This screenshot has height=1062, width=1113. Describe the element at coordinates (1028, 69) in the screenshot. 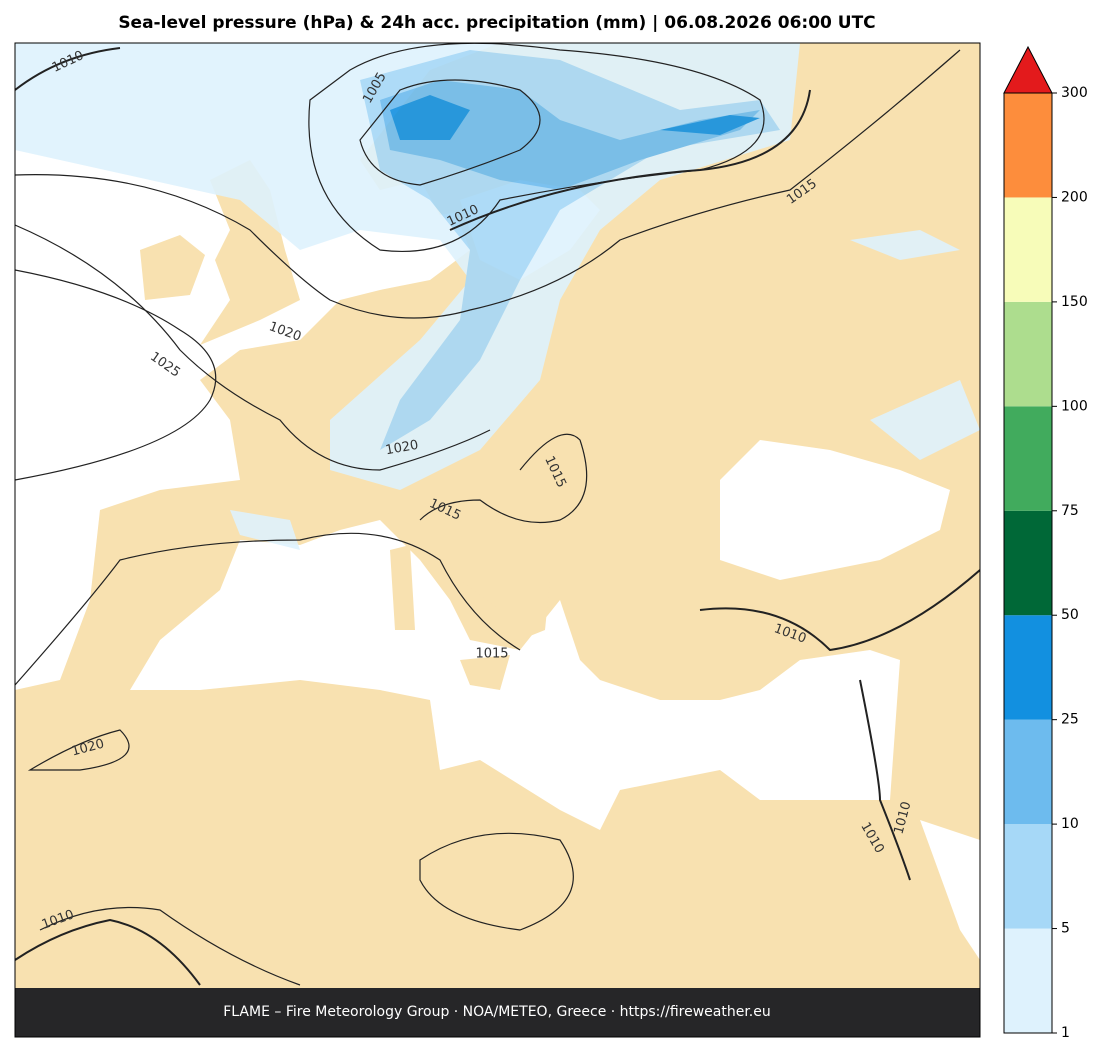

I see `colorbar-extend` at that location.